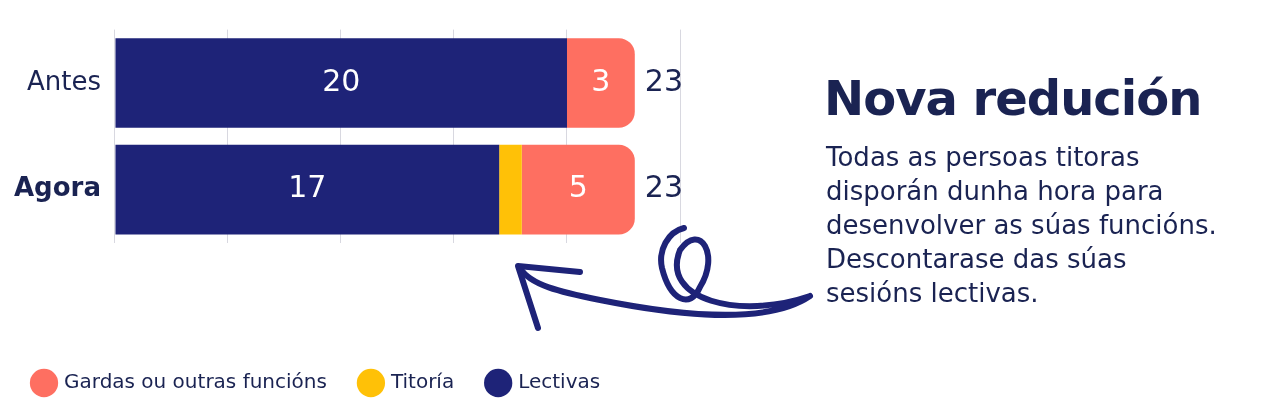  What do you see at coordinates (1013, 98) in the screenshot?
I see `text: Nova redución` at bounding box center [1013, 98].